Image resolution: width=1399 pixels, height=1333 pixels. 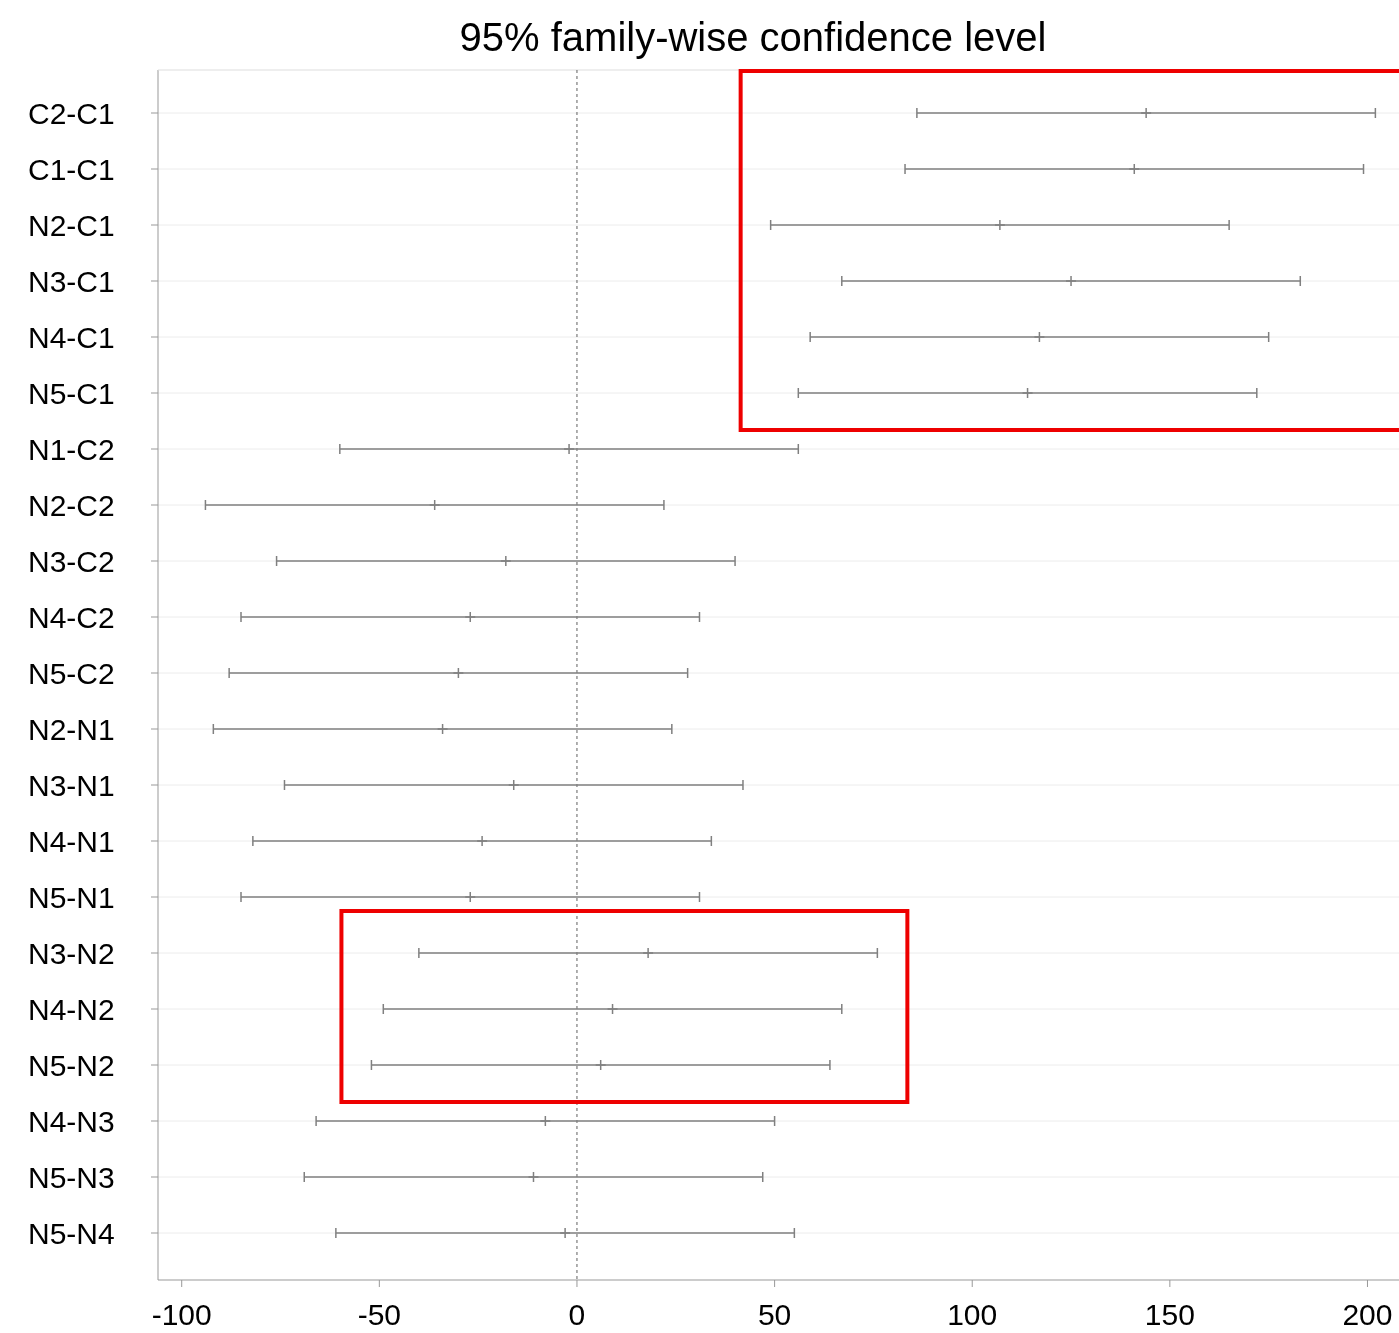 What do you see at coordinates (71, 1121) in the screenshot?
I see `y-tick-label: N4-N3` at bounding box center [71, 1121].